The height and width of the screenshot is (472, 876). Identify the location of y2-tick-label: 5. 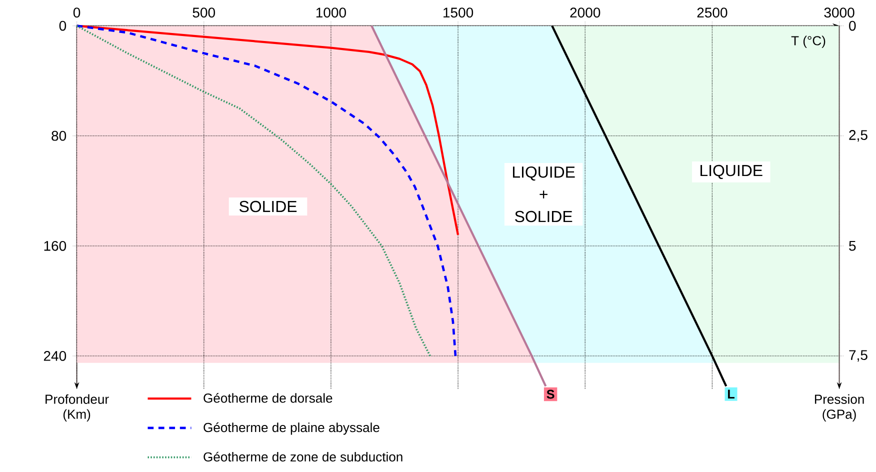
(852, 246).